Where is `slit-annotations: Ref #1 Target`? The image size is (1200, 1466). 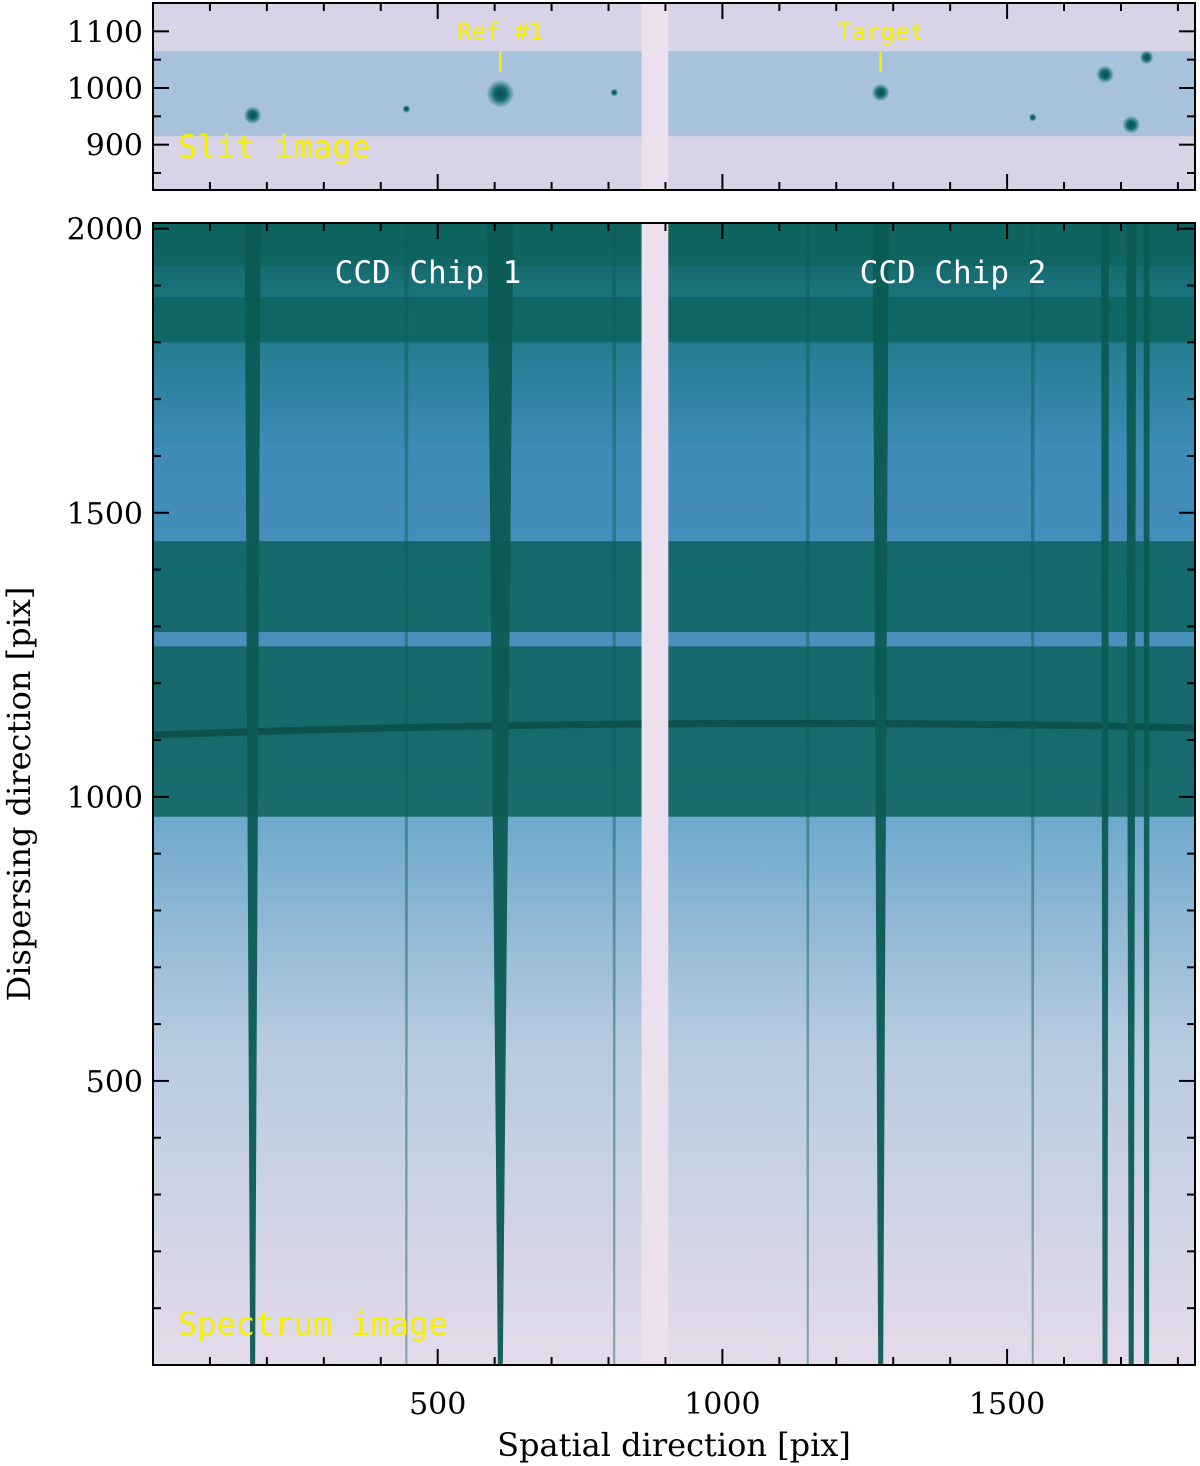 slit-annotations: Ref #1 Target is located at coordinates (690, 45).